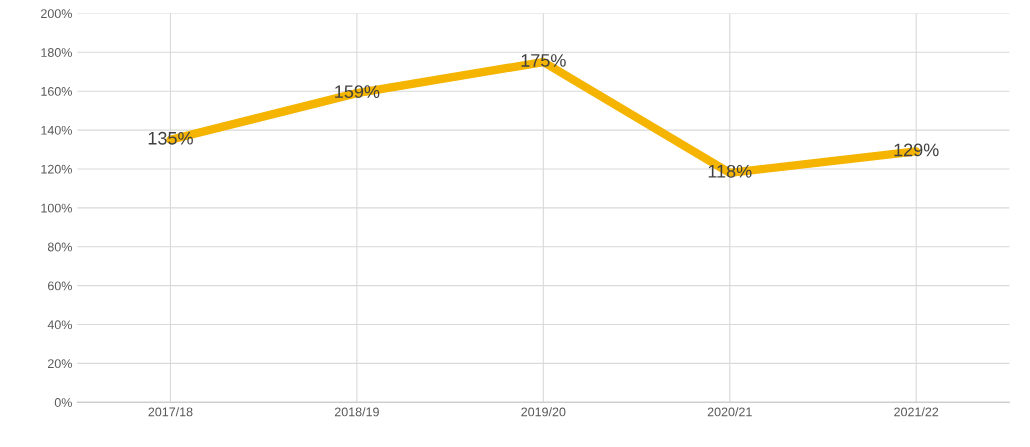 Image resolution: width=1030 pixels, height=447 pixels. What do you see at coordinates (56, 14) in the screenshot?
I see `y-tick-label: 200%` at bounding box center [56, 14].